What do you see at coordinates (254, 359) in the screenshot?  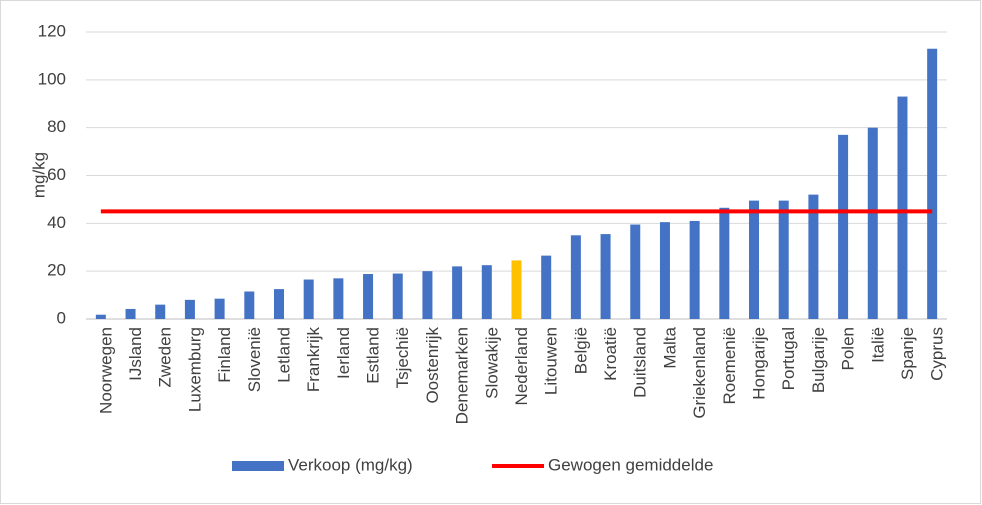 I see `x-tick-label: Slovenië` at bounding box center [254, 359].